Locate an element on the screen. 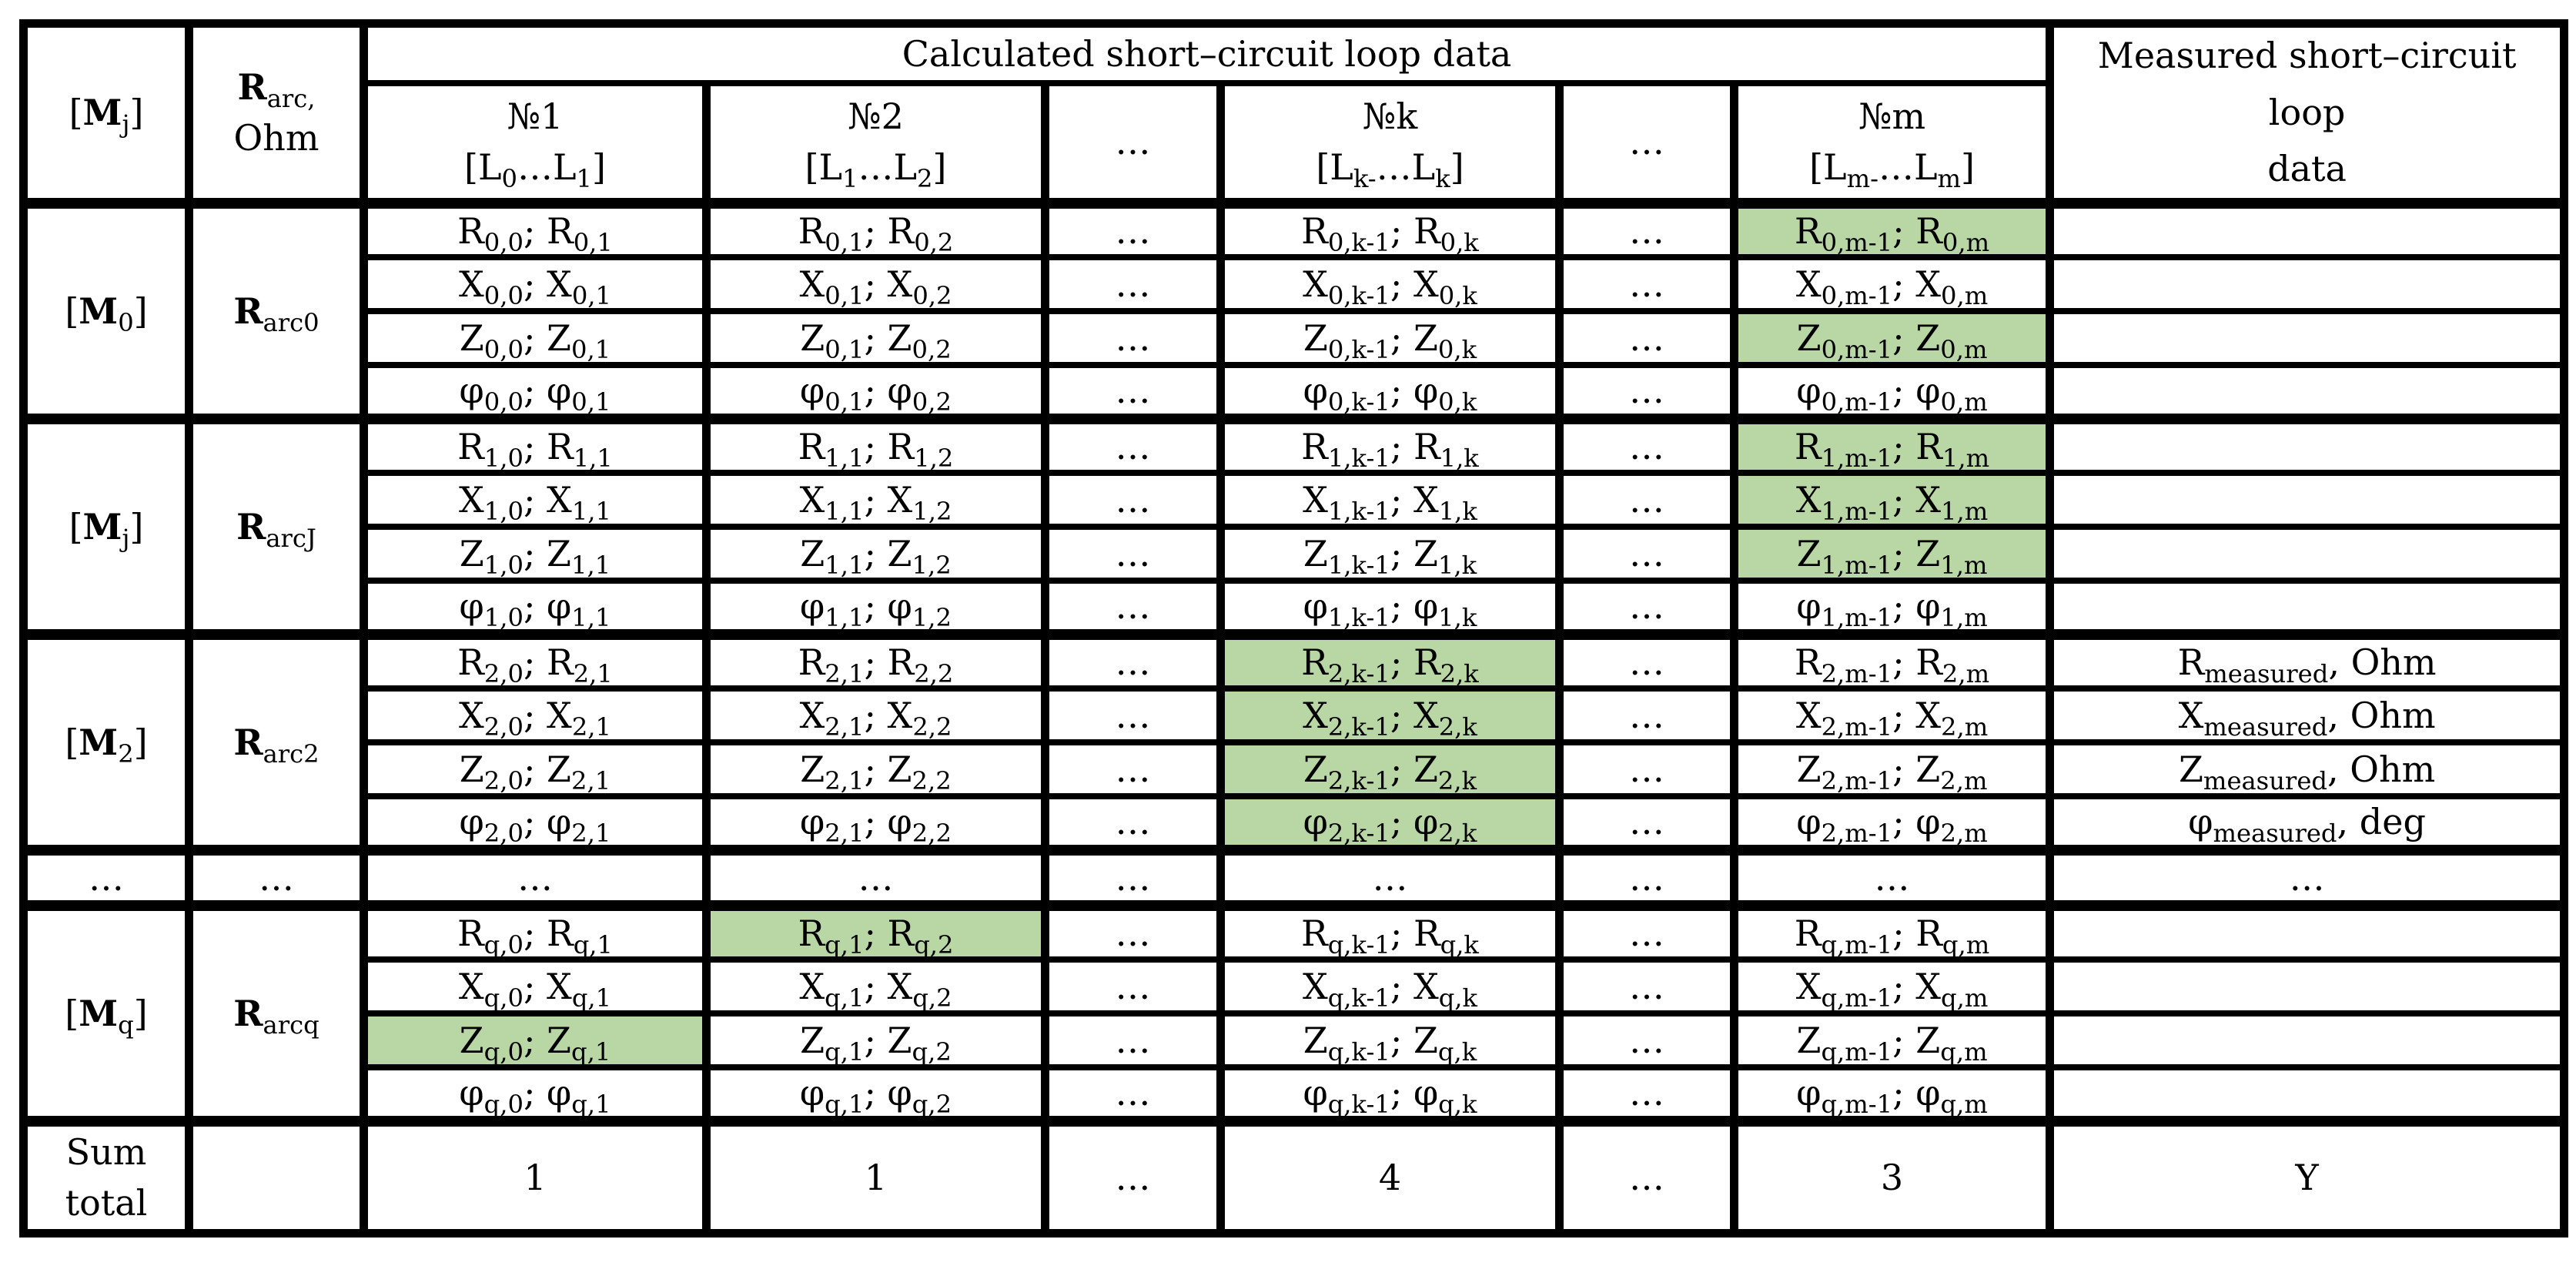  data-cell: X0,m-1; X0,m is located at coordinates (1892, 283).